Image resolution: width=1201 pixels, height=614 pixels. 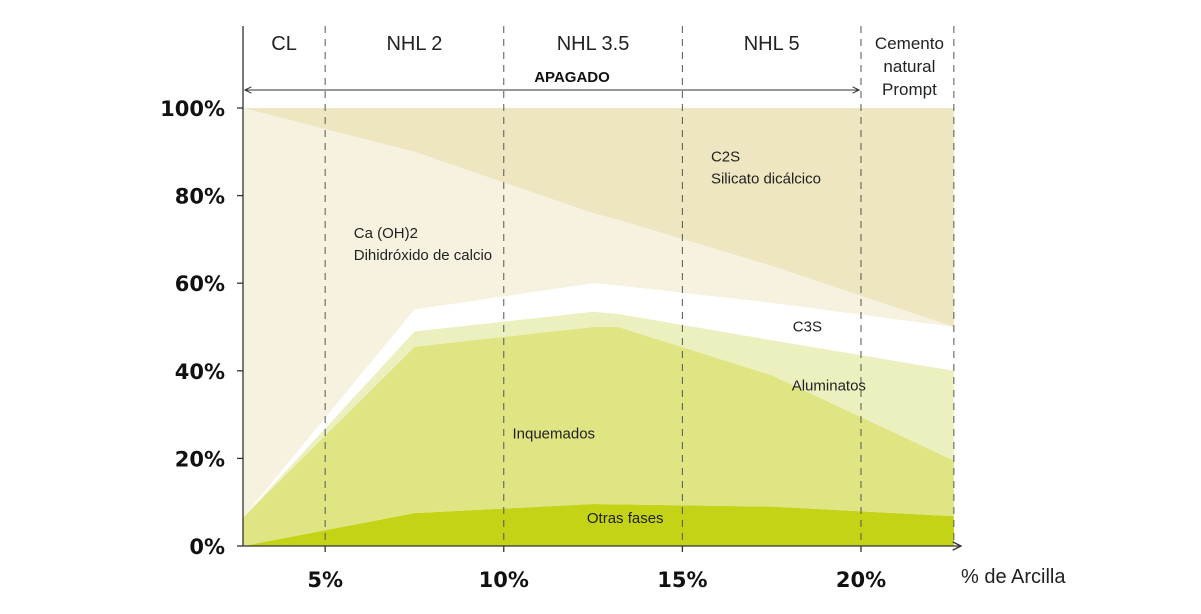 I want to click on zone-nhl5-label: NHL 5, so click(x=772, y=44).